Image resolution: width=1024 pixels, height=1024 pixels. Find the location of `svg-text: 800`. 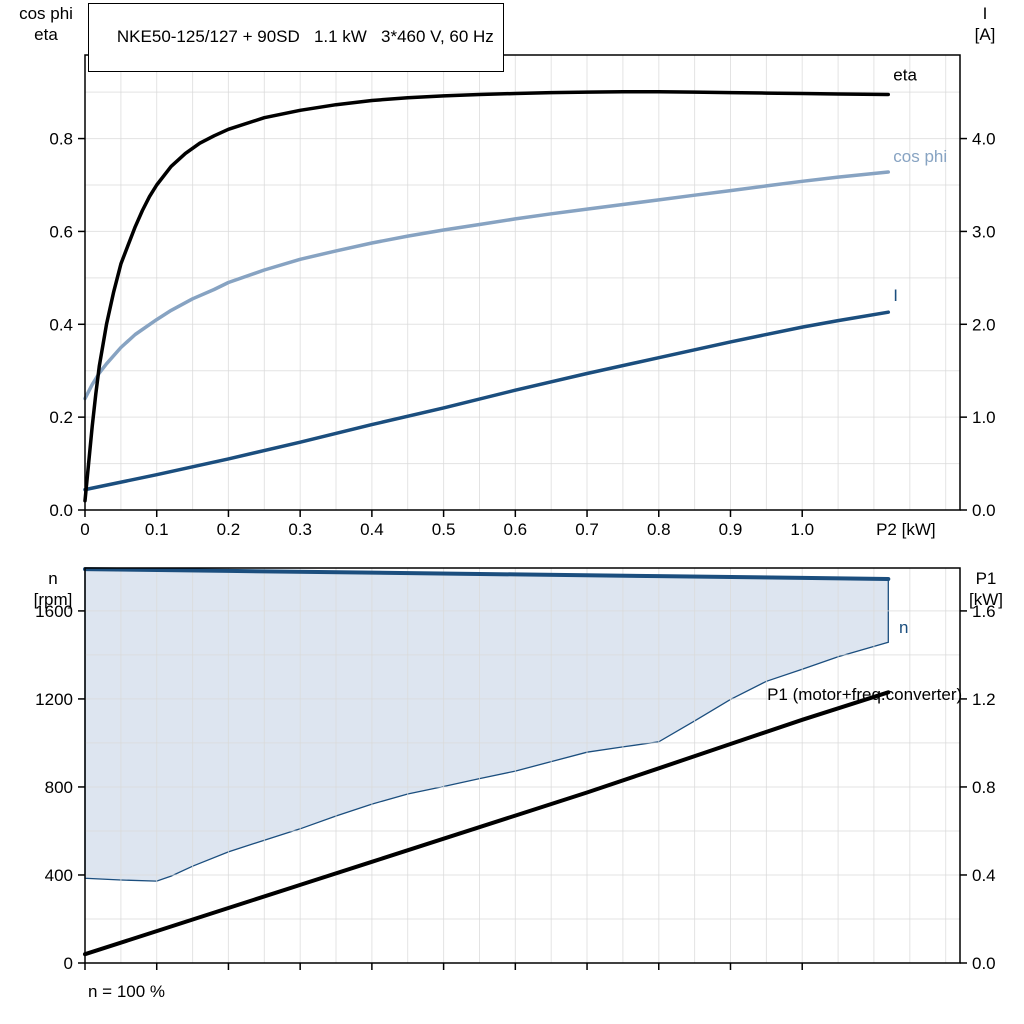

svg-text: 800 is located at coordinates (59, 787).